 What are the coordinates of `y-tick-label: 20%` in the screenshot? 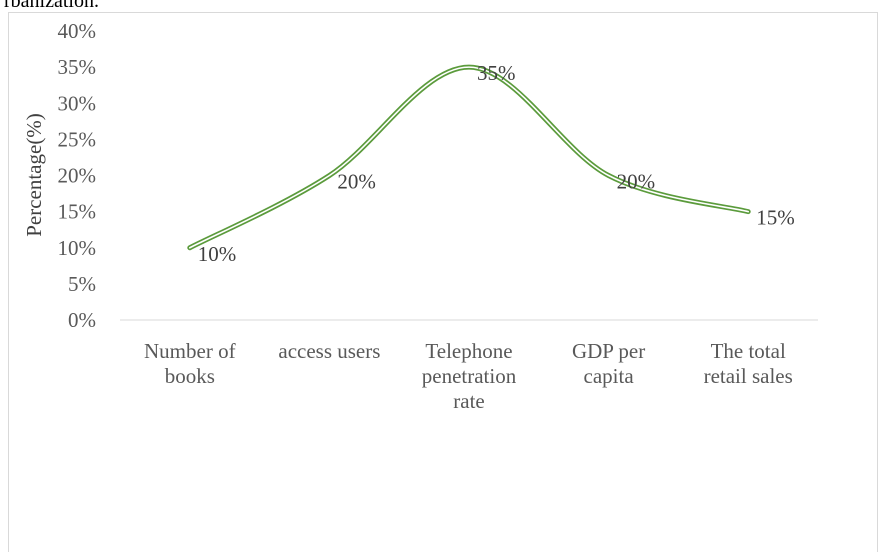 It's located at (77, 176).